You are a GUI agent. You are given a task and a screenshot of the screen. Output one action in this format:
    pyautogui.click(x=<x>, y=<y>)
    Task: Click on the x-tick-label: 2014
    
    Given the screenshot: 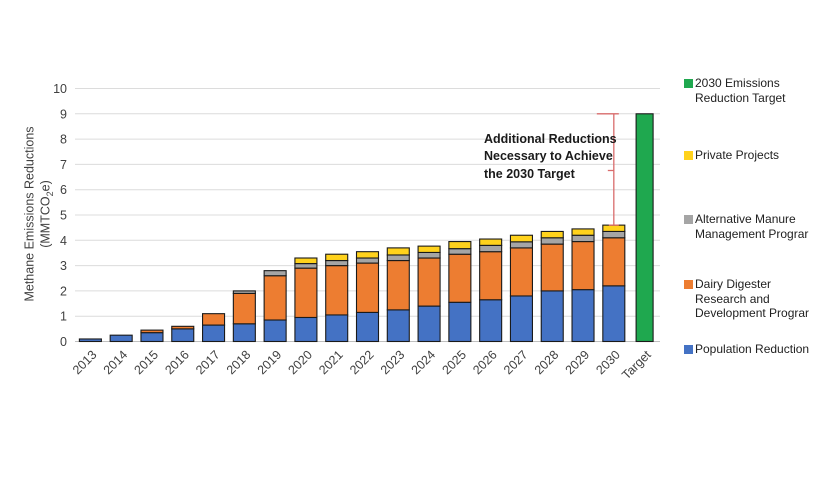 What is the action you would take?
    pyautogui.click(x=116, y=363)
    